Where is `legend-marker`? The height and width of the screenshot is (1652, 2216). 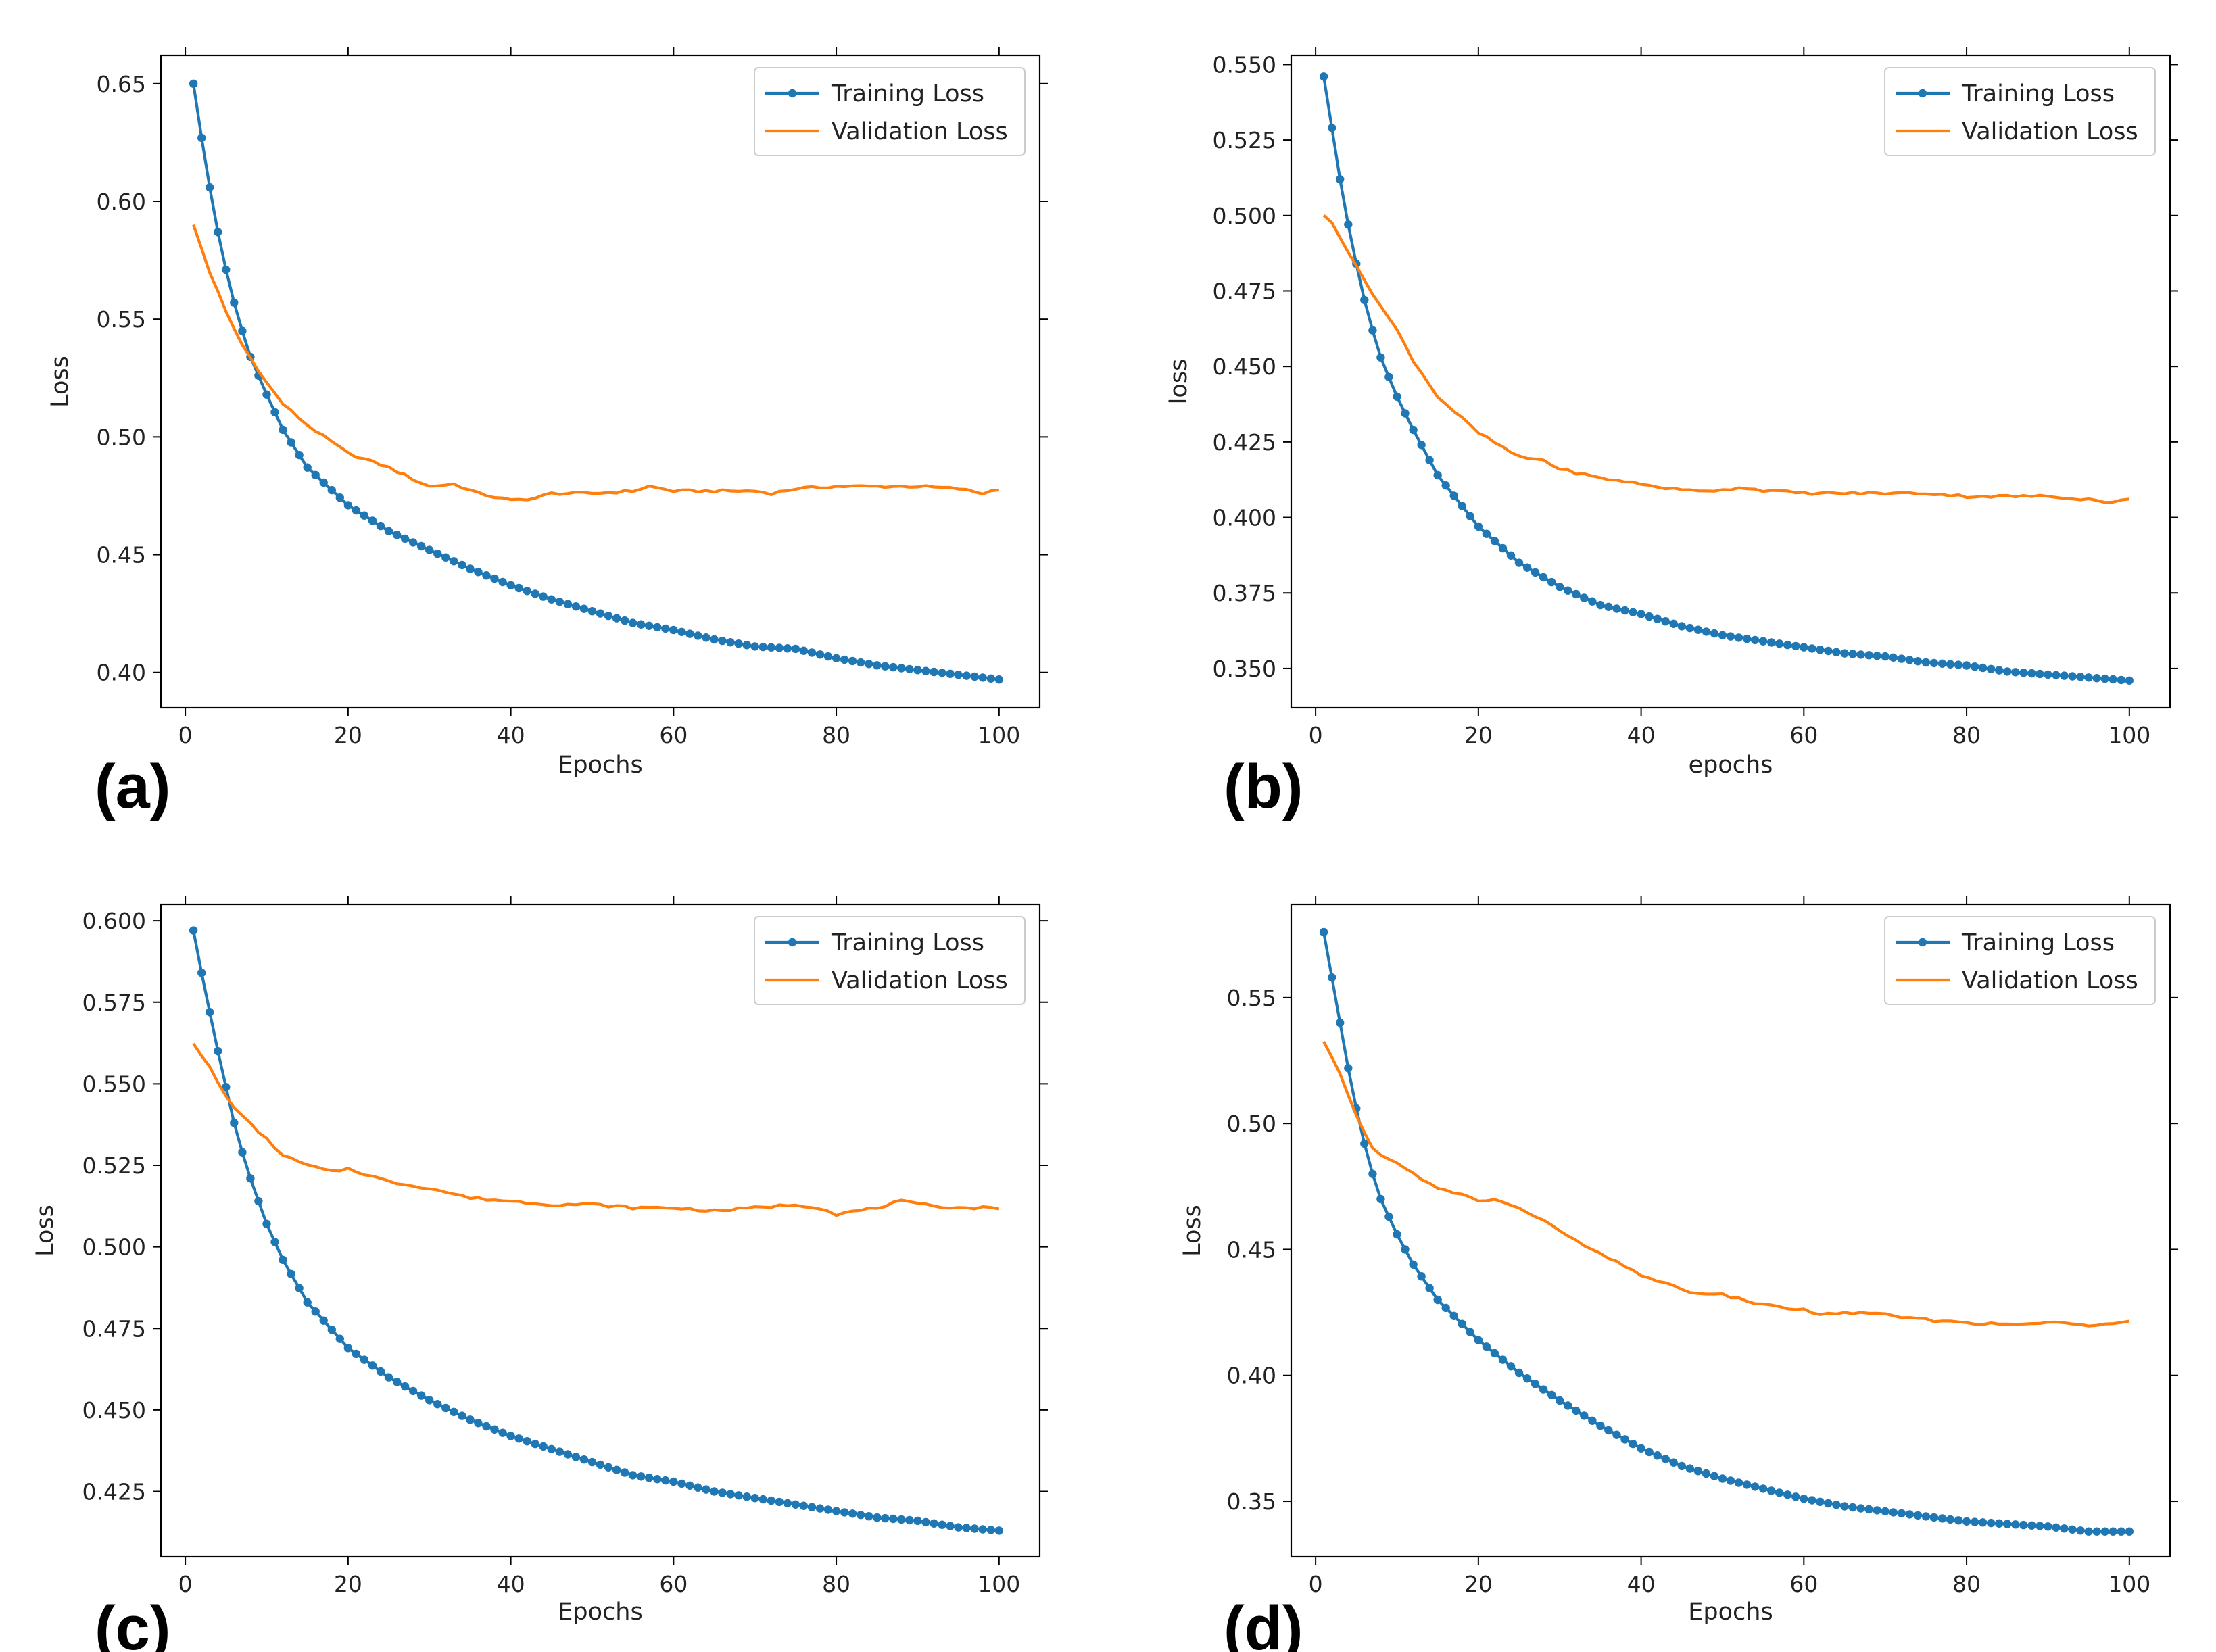 legend-marker is located at coordinates (1923, 93).